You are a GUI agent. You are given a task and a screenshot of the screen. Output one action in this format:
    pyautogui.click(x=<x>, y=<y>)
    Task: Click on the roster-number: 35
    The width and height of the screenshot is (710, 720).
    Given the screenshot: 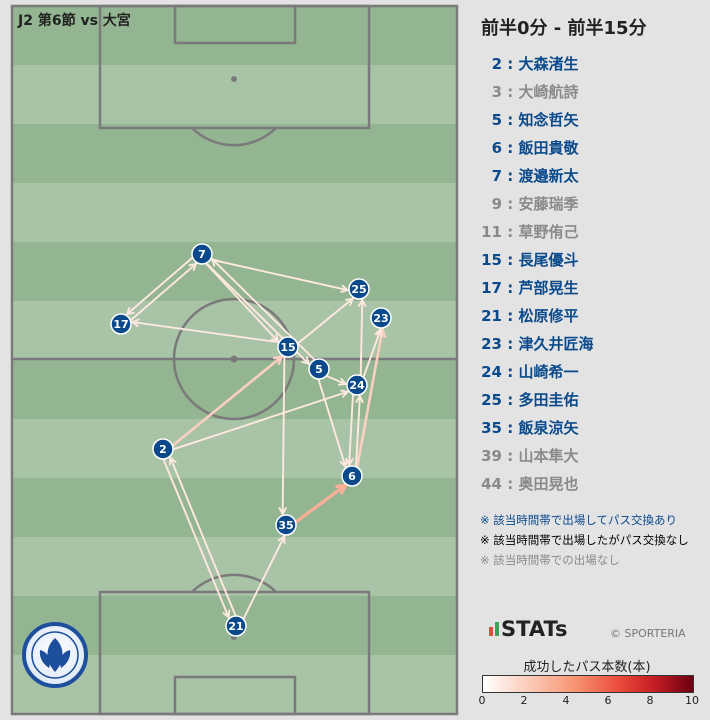 What is the action you would take?
    pyautogui.click(x=491, y=428)
    